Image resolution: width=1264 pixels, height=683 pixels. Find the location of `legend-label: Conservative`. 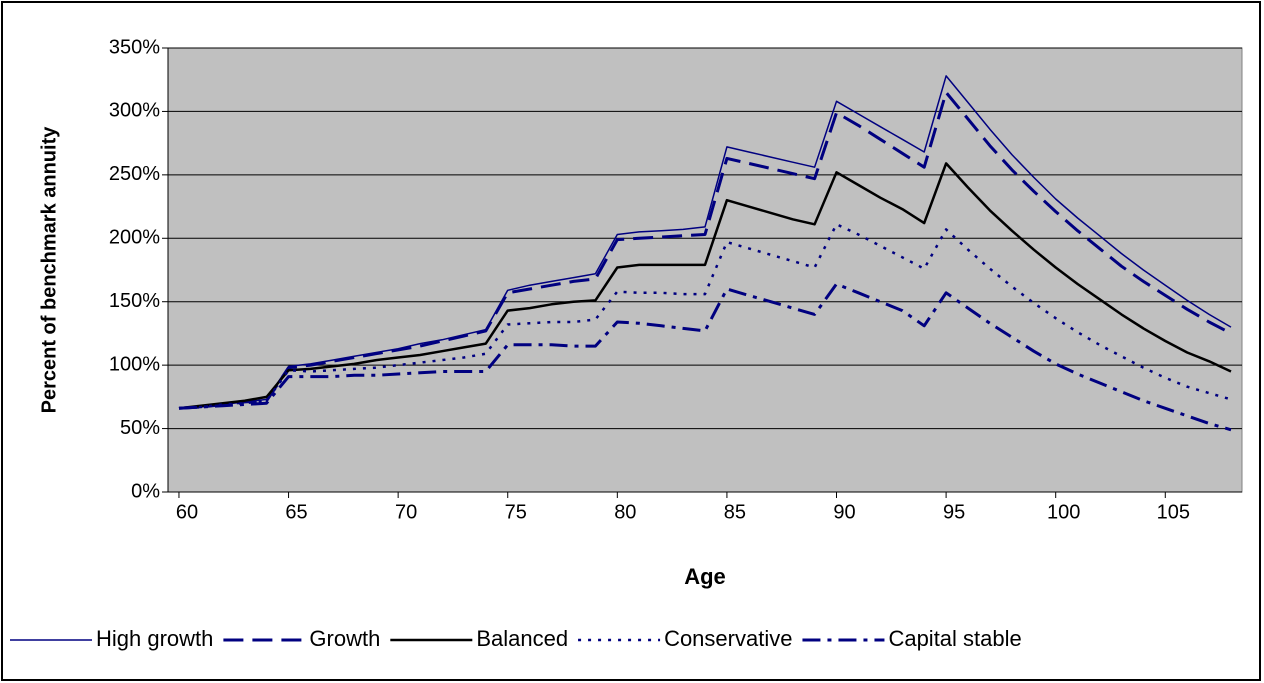

legend-label: Conservative is located at coordinates (728, 638).